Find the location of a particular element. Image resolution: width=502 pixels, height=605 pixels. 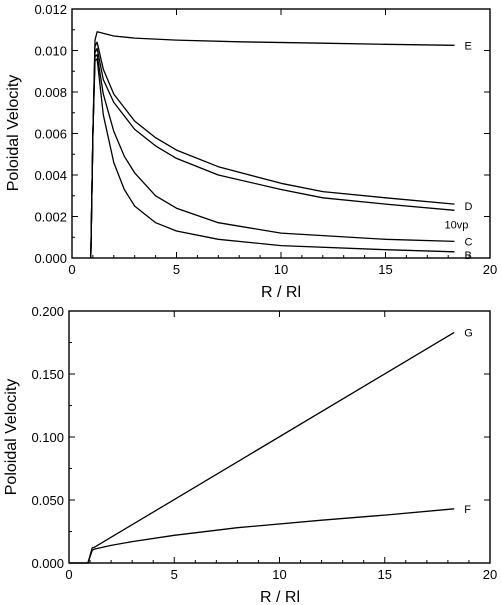

top-chart-x-tick-label: 0 is located at coordinates (71, 269).